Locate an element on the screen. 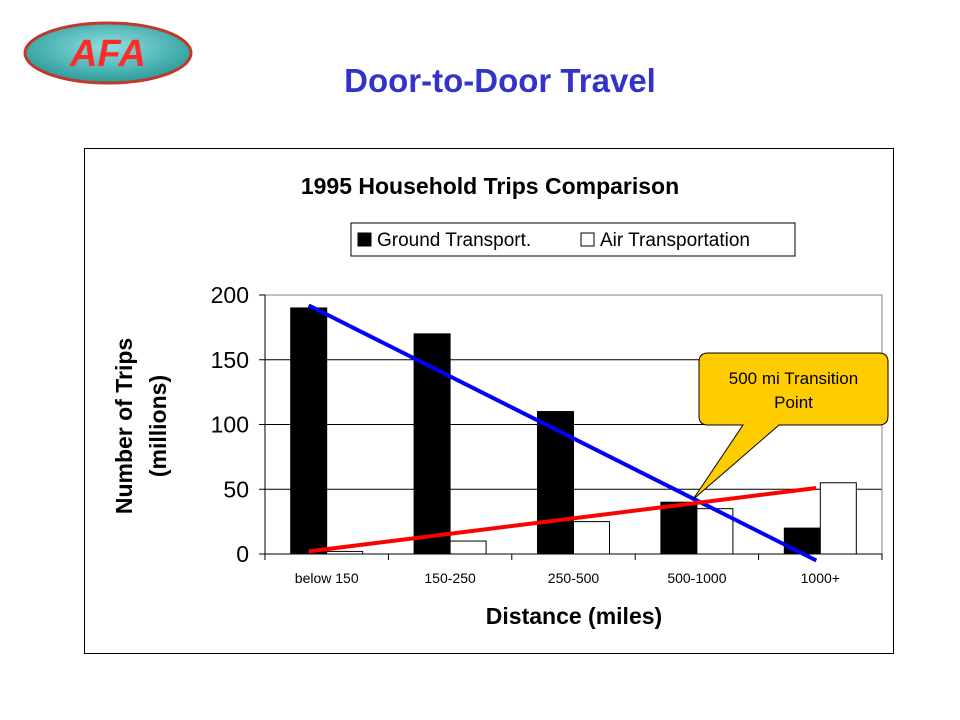  callout-text-line2: Point is located at coordinates (793, 402).